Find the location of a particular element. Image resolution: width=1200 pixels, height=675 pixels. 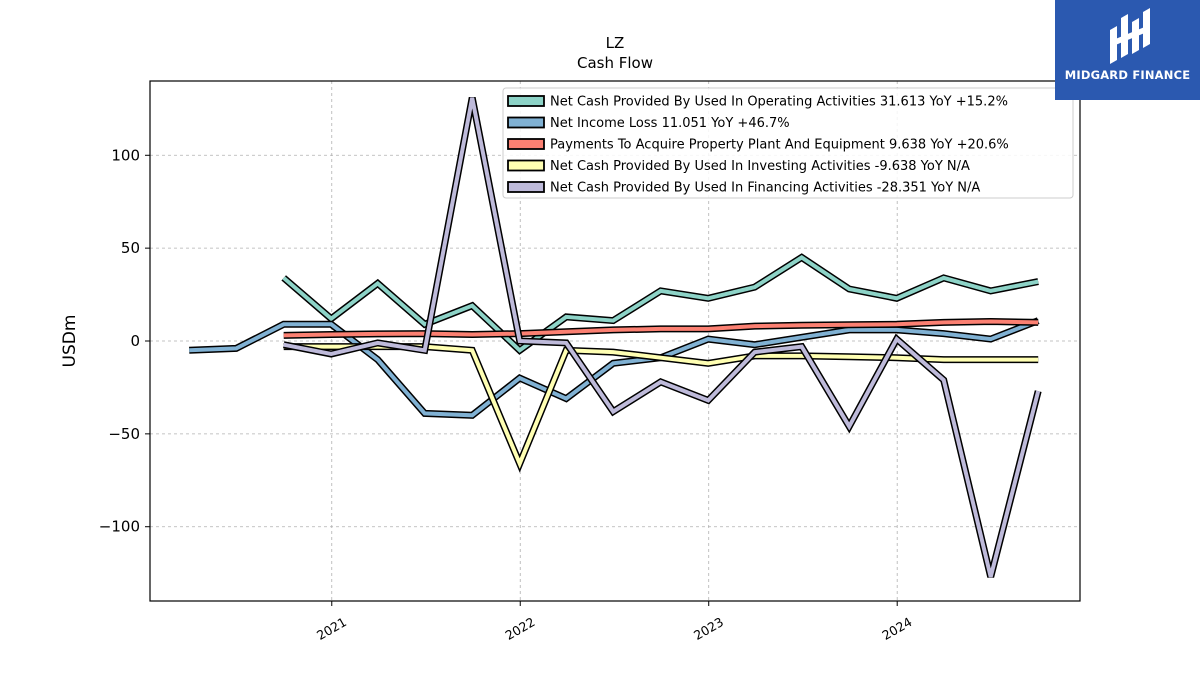

legend-entry: Net Income Loss 11.051 YoY +46.7% is located at coordinates (670, 123).